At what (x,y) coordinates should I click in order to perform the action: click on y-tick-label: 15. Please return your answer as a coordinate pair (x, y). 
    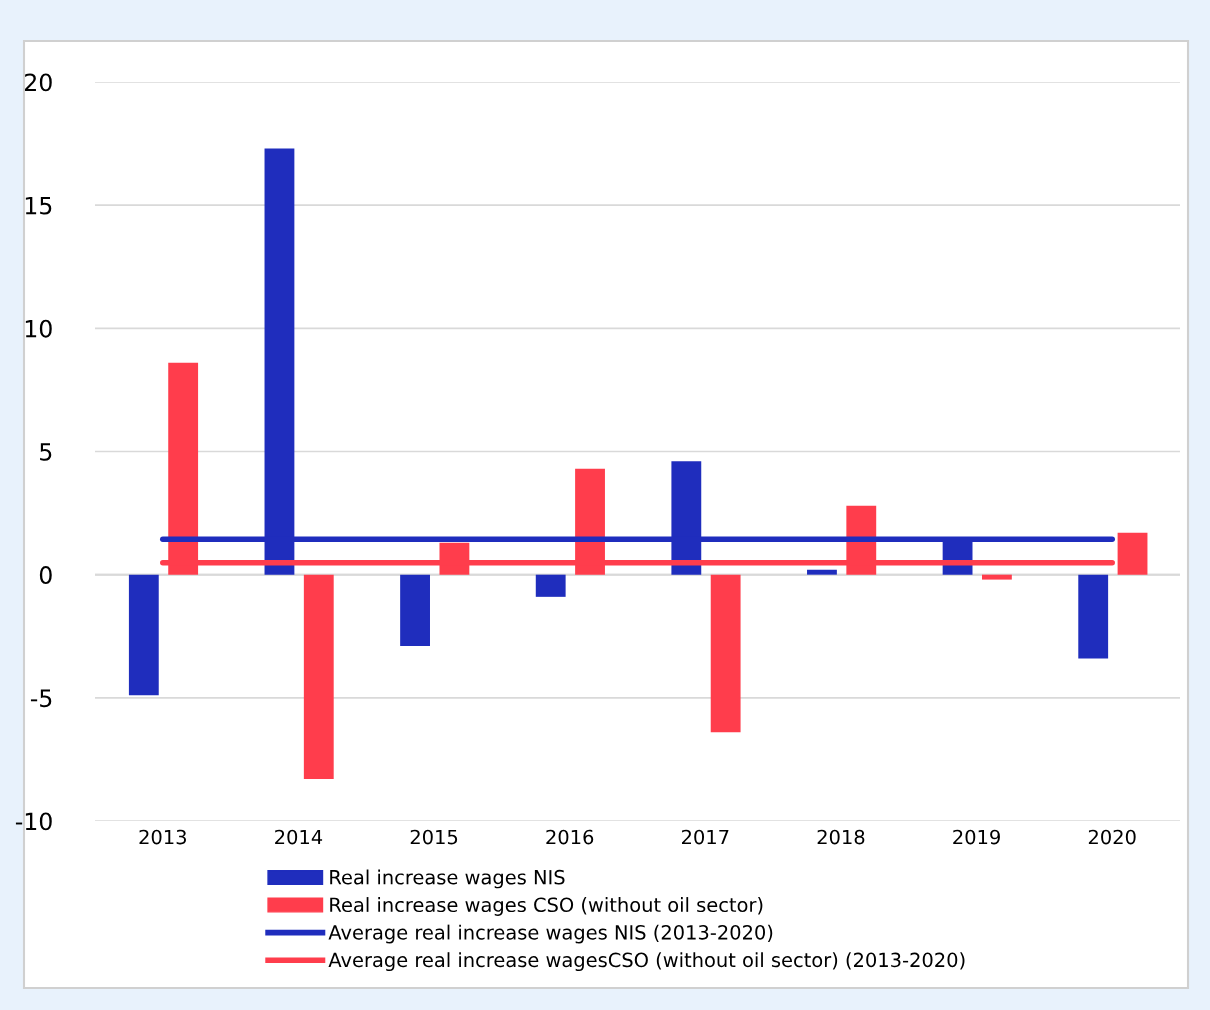
    Looking at the image, I should click on (38, 205).